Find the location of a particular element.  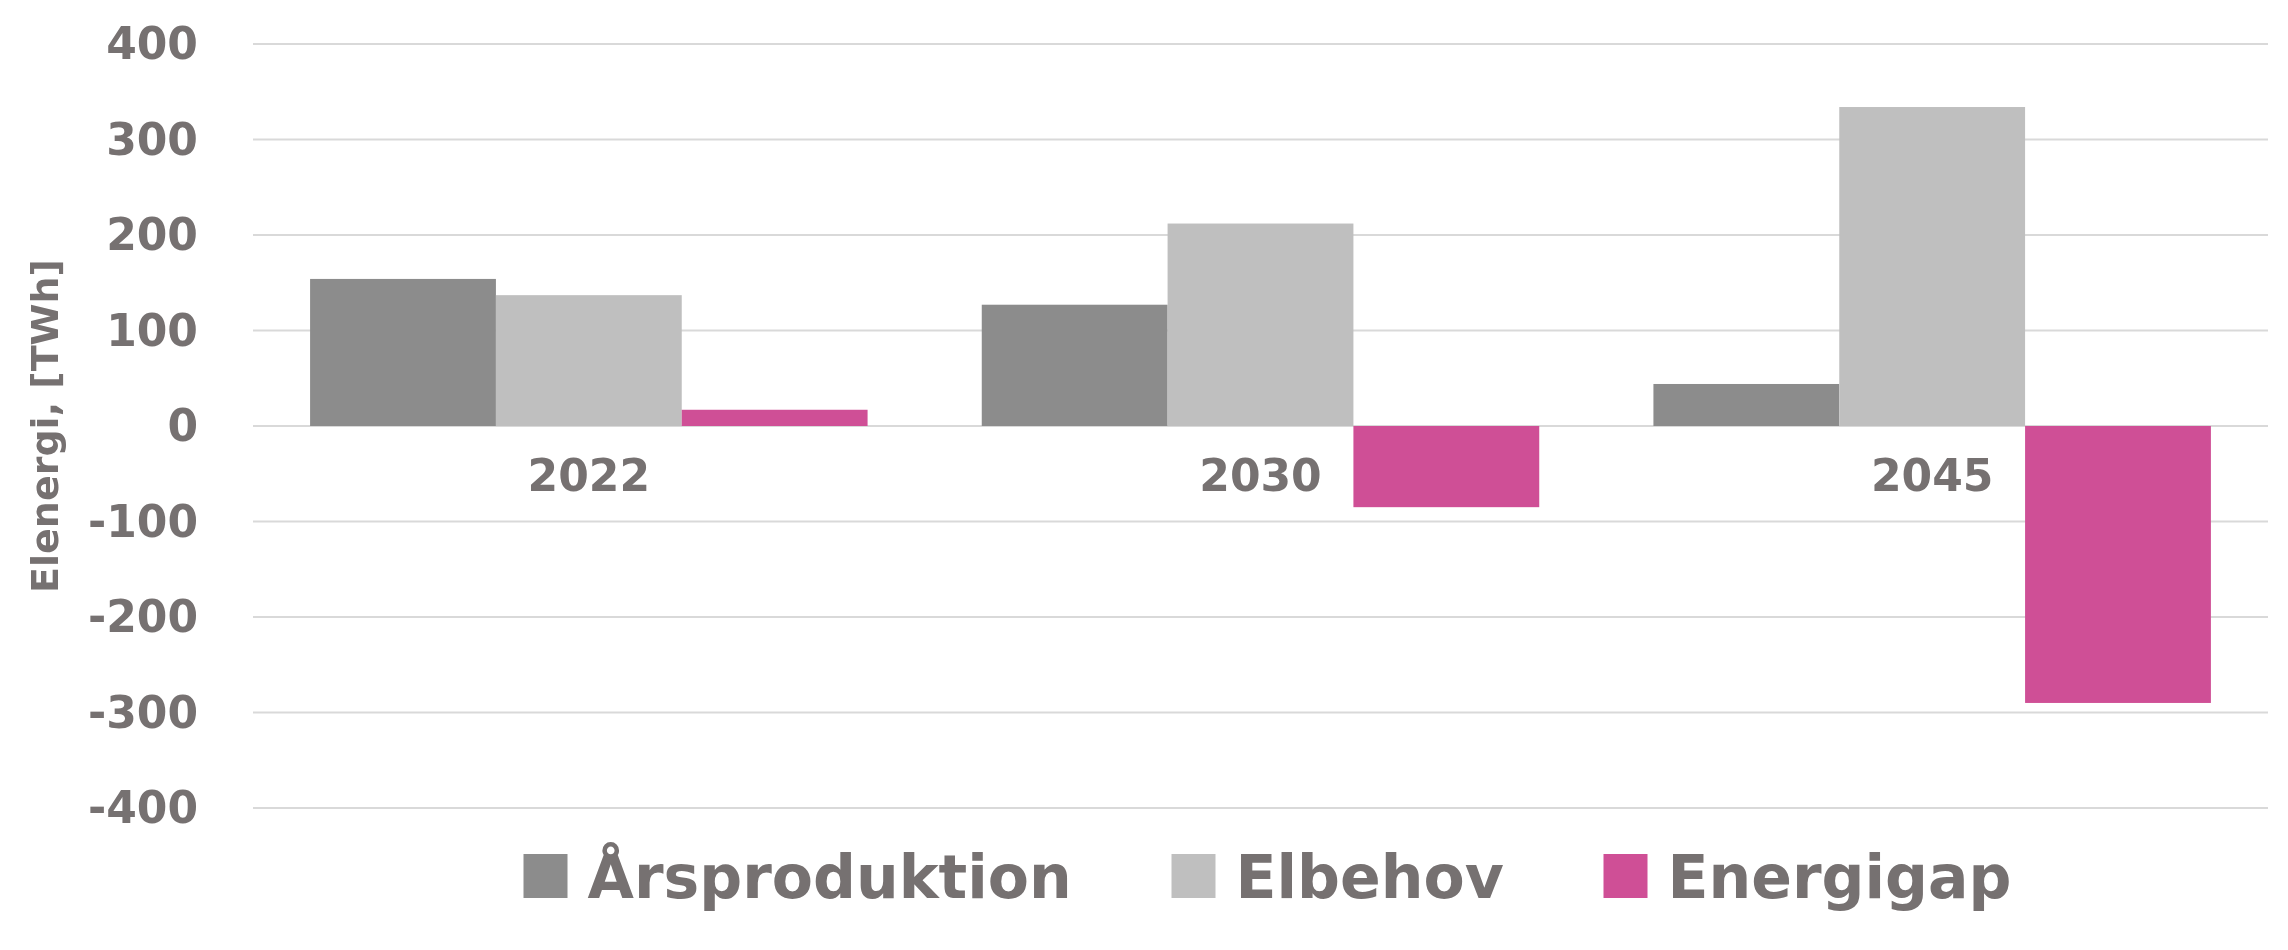

y-tick-label: 100 is located at coordinates (152, 330).